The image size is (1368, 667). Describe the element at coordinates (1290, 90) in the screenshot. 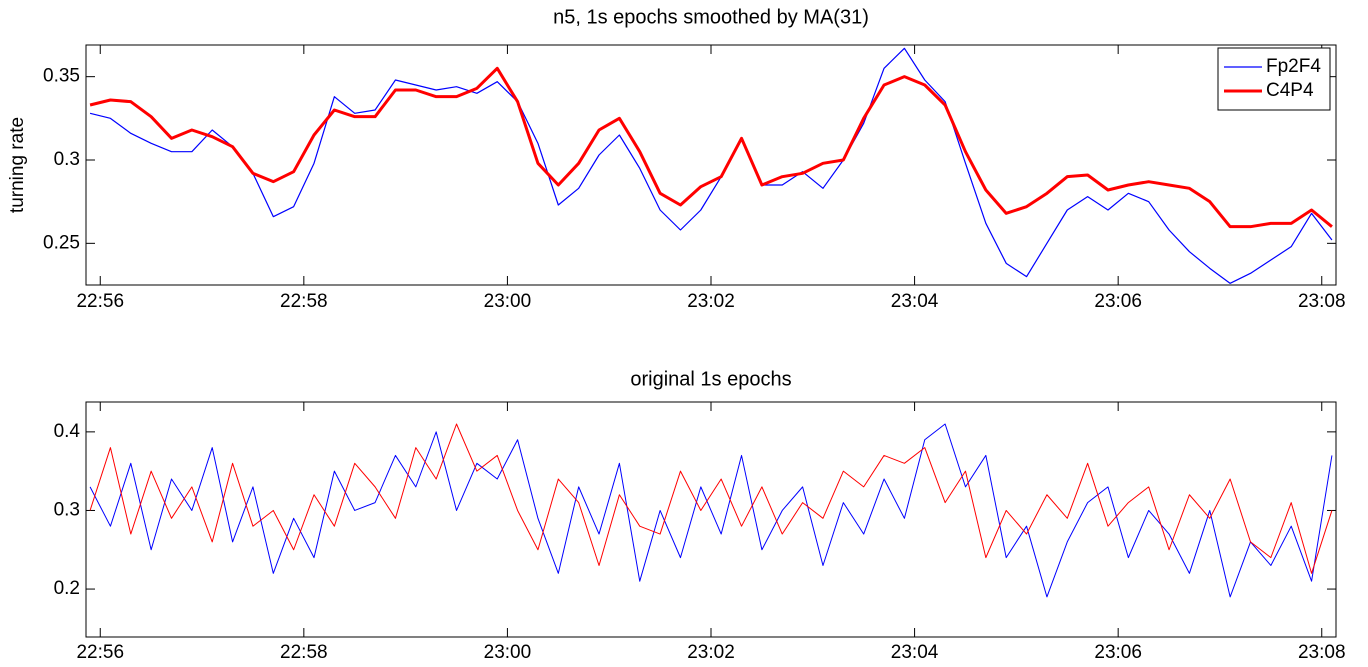

I see `legend-label: C4P4` at that location.